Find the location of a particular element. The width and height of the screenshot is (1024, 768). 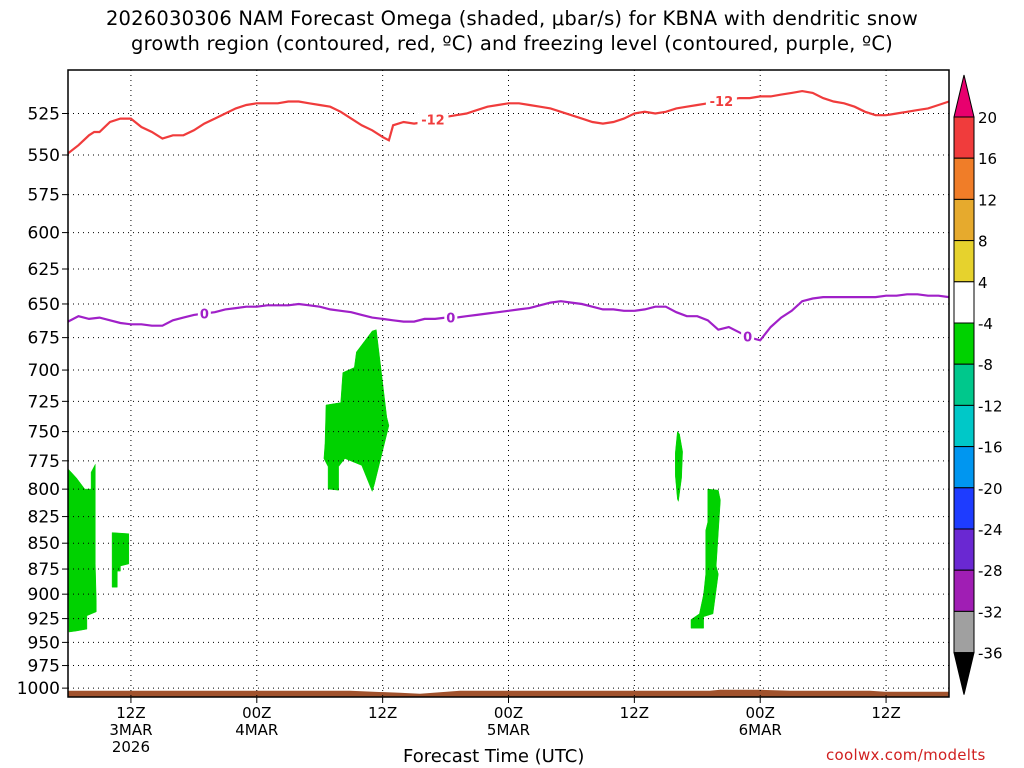

y-tick-label: 950 is located at coordinates (44, 643).